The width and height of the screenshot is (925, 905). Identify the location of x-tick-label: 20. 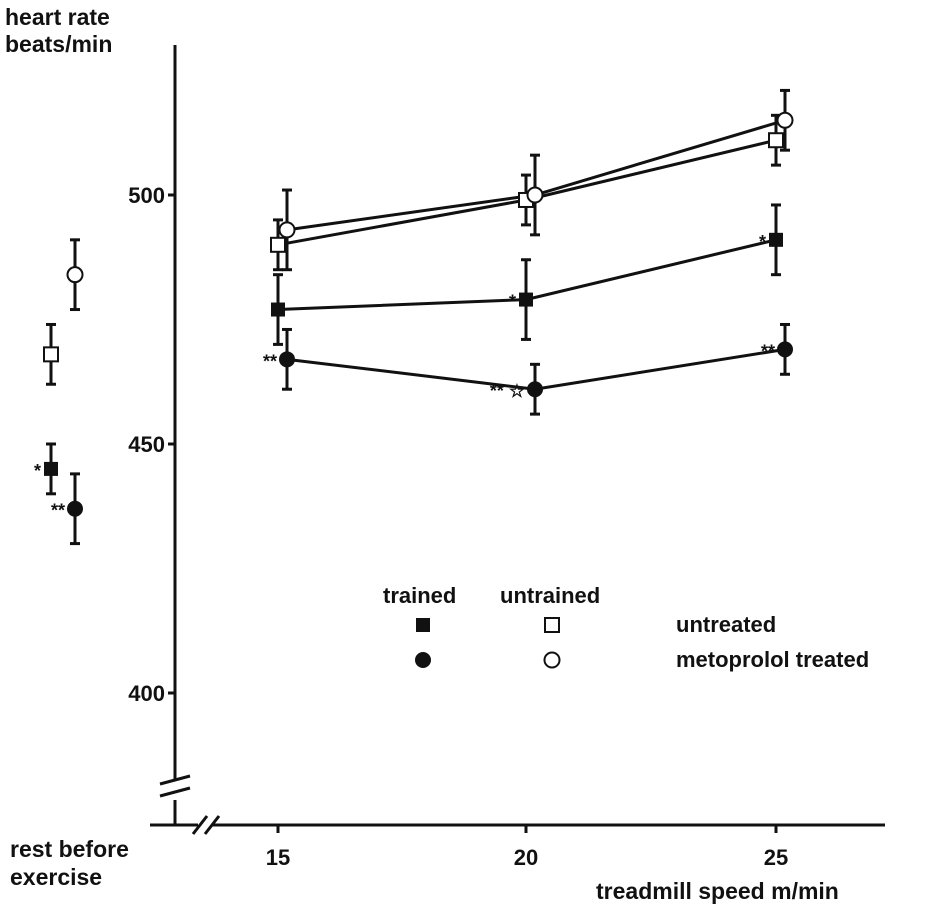
(526, 857).